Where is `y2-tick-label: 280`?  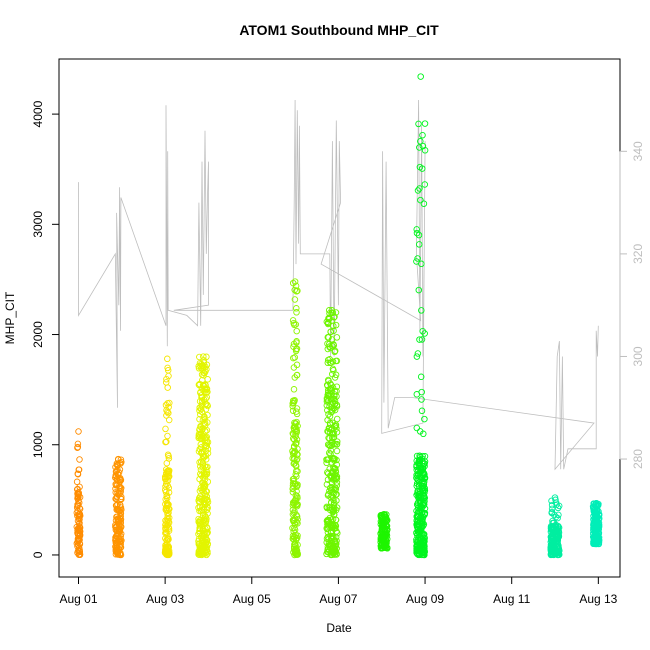
y2-tick-label: 280 is located at coordinates (638, 459).